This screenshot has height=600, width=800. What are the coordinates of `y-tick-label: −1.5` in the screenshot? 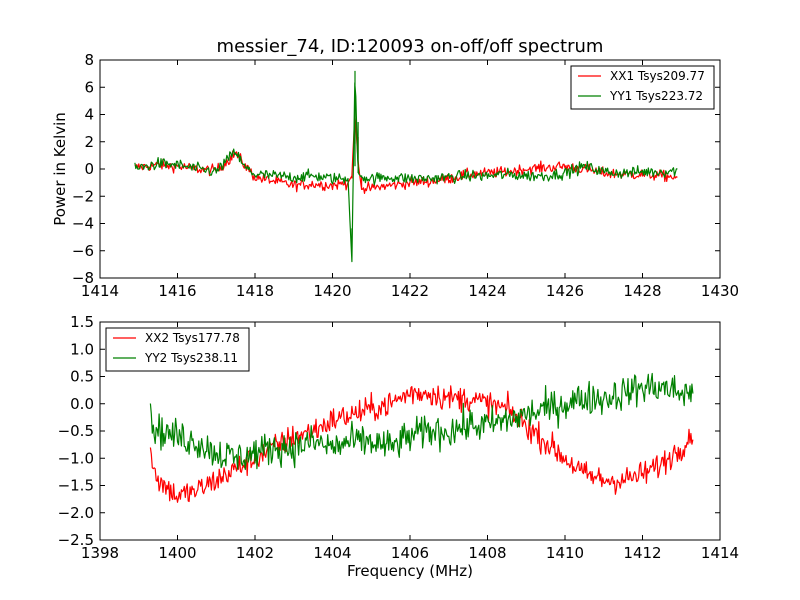 It's located at (76, 486).